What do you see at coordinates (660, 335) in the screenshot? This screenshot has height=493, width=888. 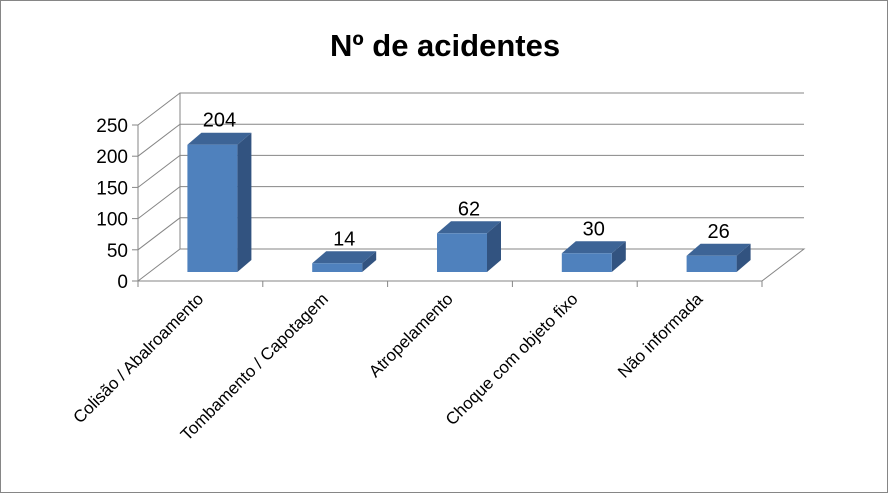 I see `x-tick-label: Não informada` at bounding box center [660, 335].